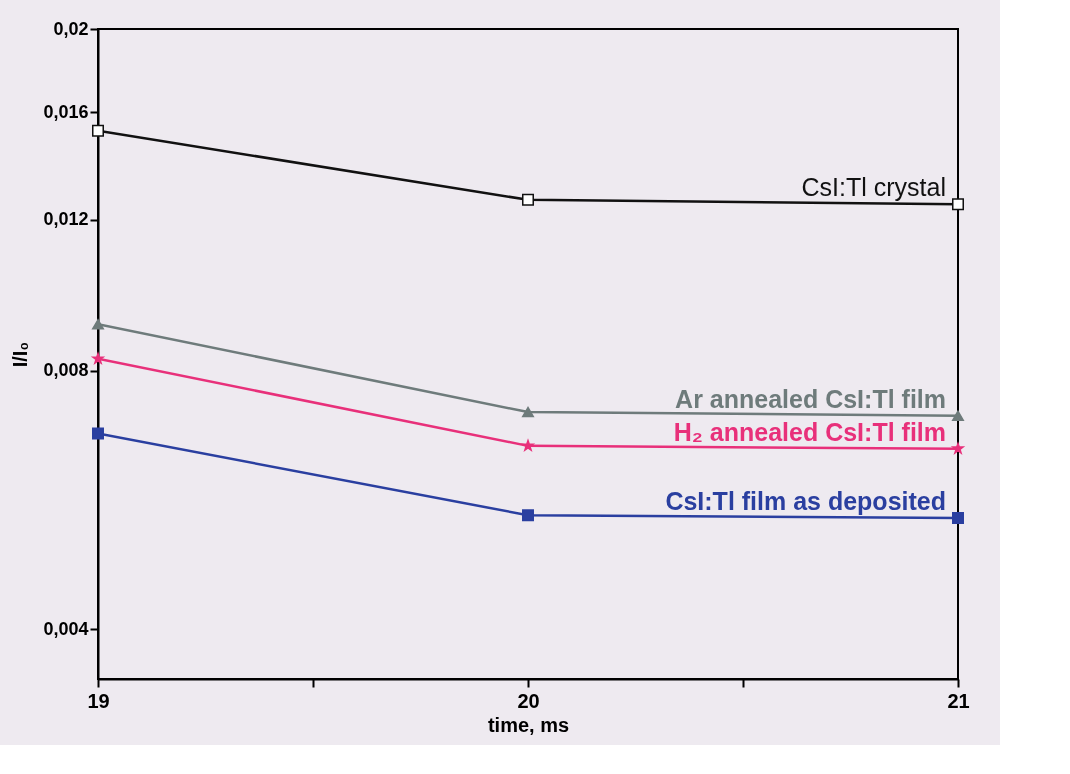 This screenshot has height=774, width=1070. What do you see at coordinates (71, 28) in the screenshot?
I see `y-tick-label: 0,02` at bounding box center [71, 28].